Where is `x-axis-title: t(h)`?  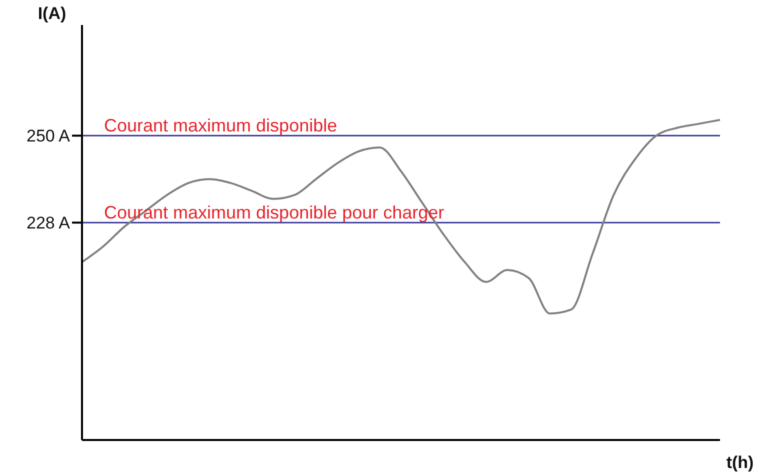
x-axis-title: t(h) is located at coordinates (740, 462).